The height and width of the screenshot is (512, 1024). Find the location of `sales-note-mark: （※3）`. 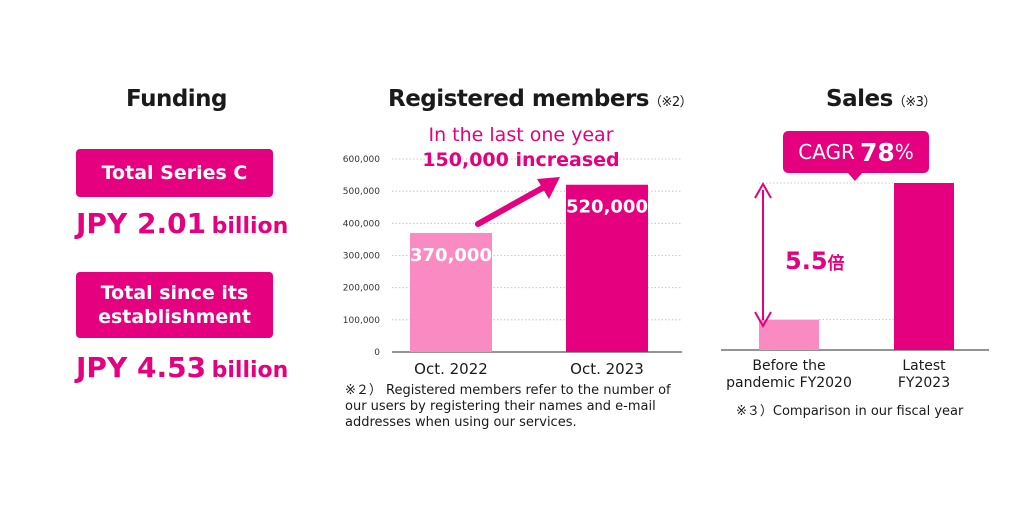

sales-note-mark: （※3） is located at coordinates (914, 102).